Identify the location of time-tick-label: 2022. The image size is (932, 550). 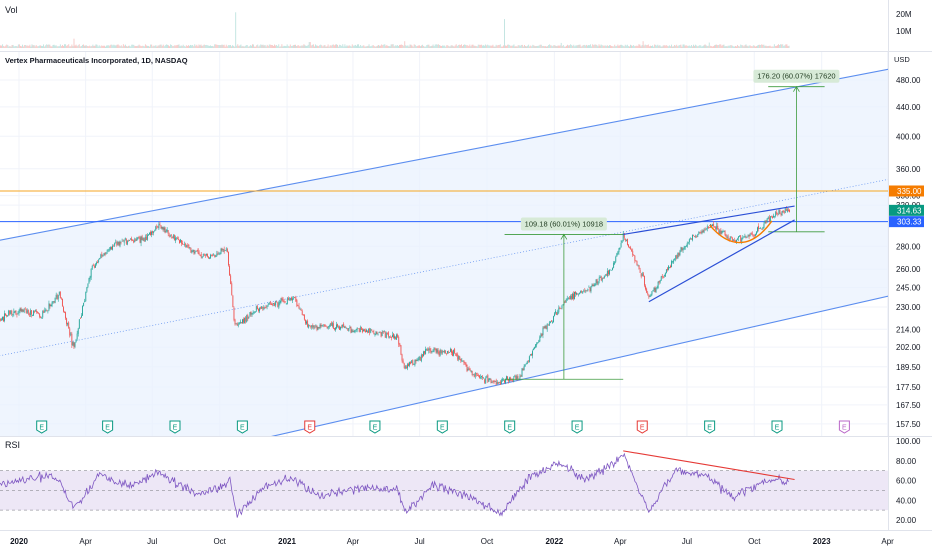
(554, 541).